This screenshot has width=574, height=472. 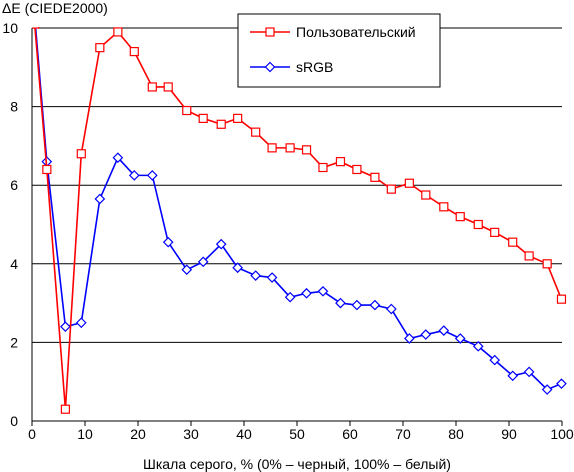 I want to click on x-tick-label: 30, so click(x=191, y=434).